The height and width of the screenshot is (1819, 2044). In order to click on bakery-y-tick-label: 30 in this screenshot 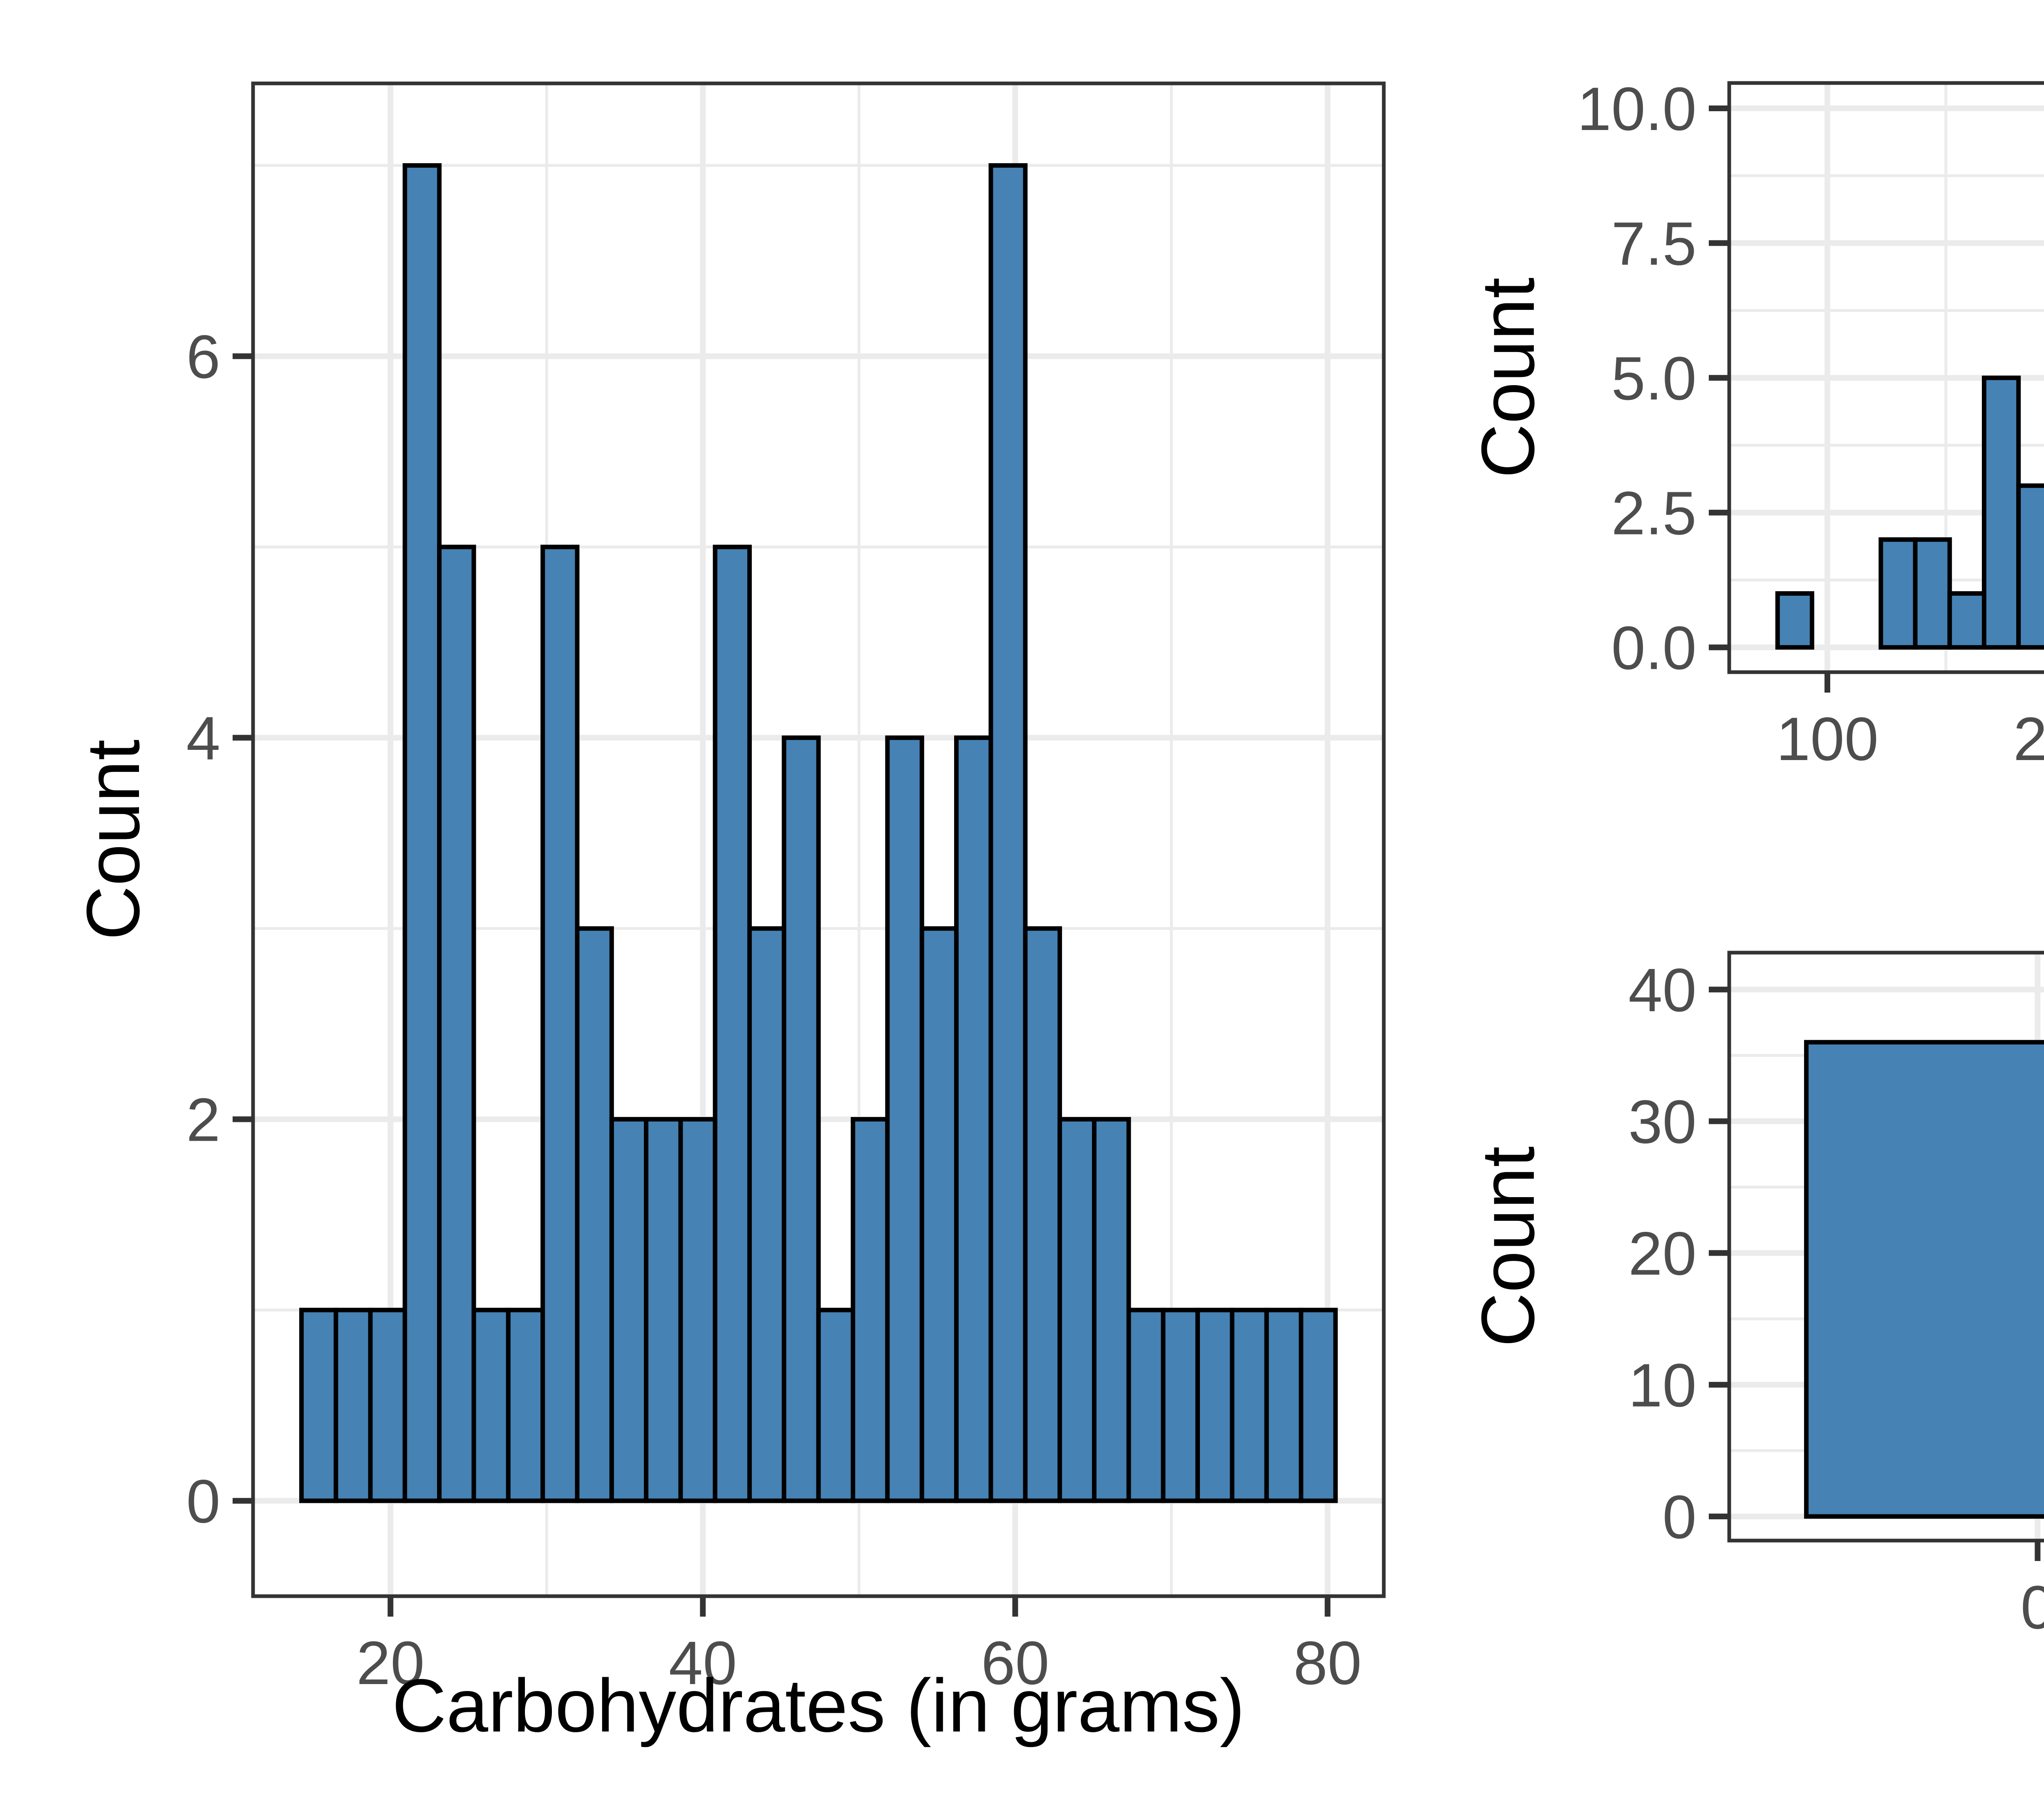, I will do `click(1663, 1121)`.